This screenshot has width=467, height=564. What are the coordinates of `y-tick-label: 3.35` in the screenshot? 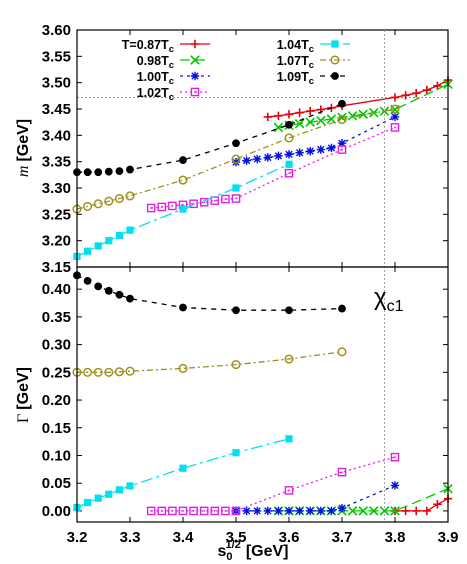 It's located at (56, 162).